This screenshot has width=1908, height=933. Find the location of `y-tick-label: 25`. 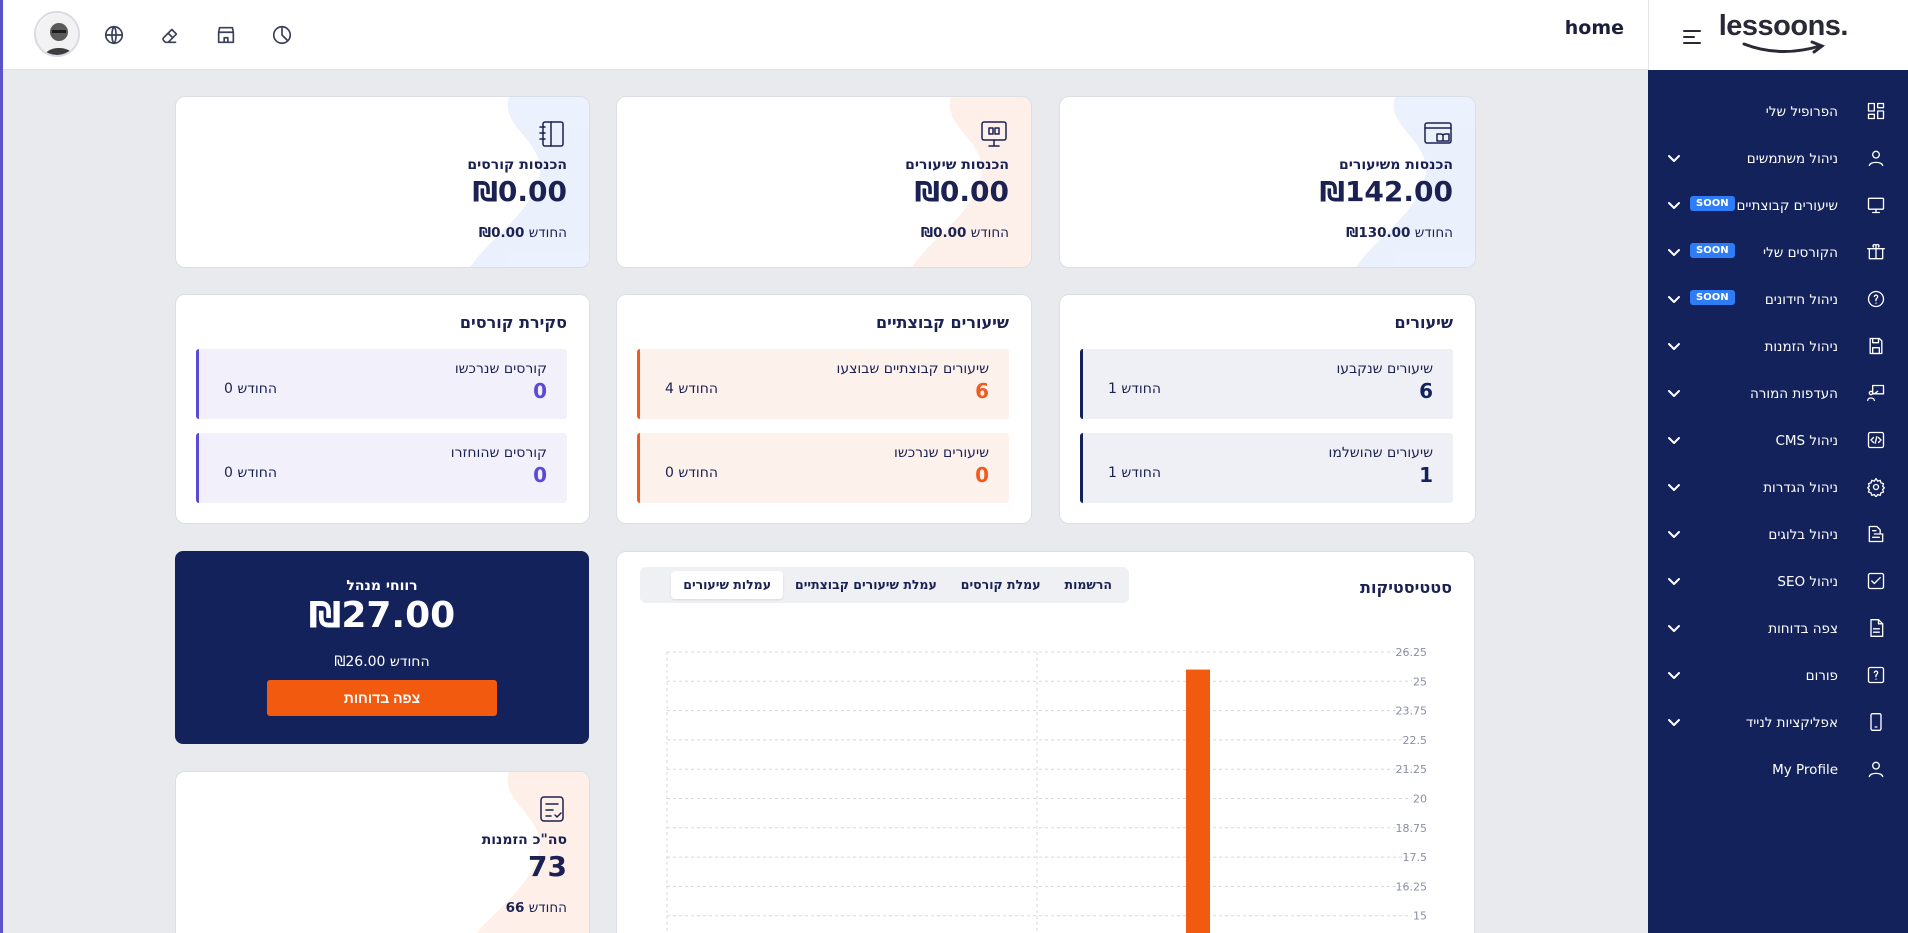

y-tick-label: 25 is located at coordinates (1420, 681).